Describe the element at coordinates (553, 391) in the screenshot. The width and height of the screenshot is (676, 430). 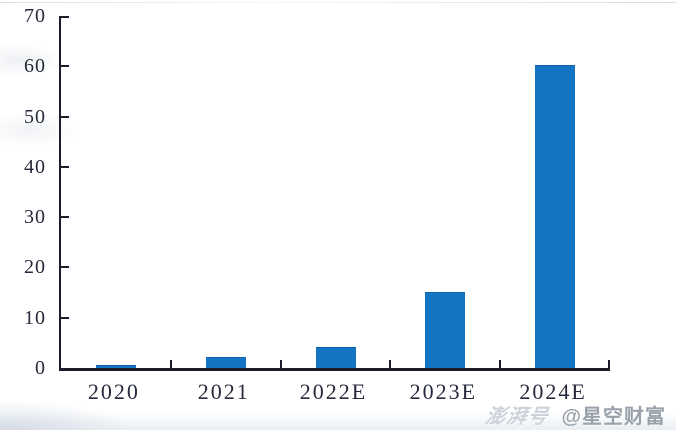
I see `x-axis-label: 2024E` at that location.